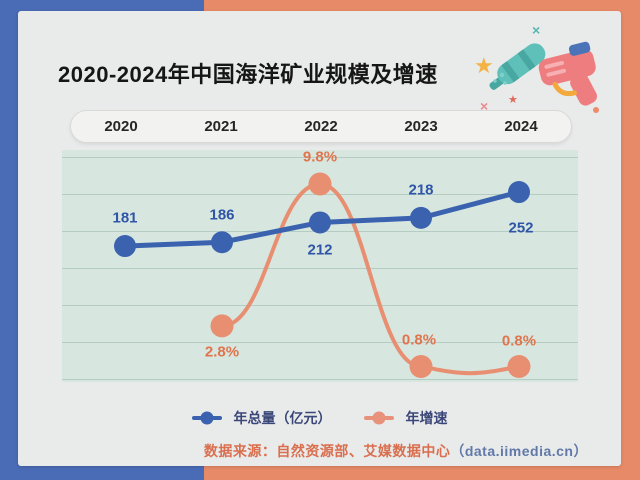  I want to click on source-url: （data.iimedia.cn）, so click(519, 451).